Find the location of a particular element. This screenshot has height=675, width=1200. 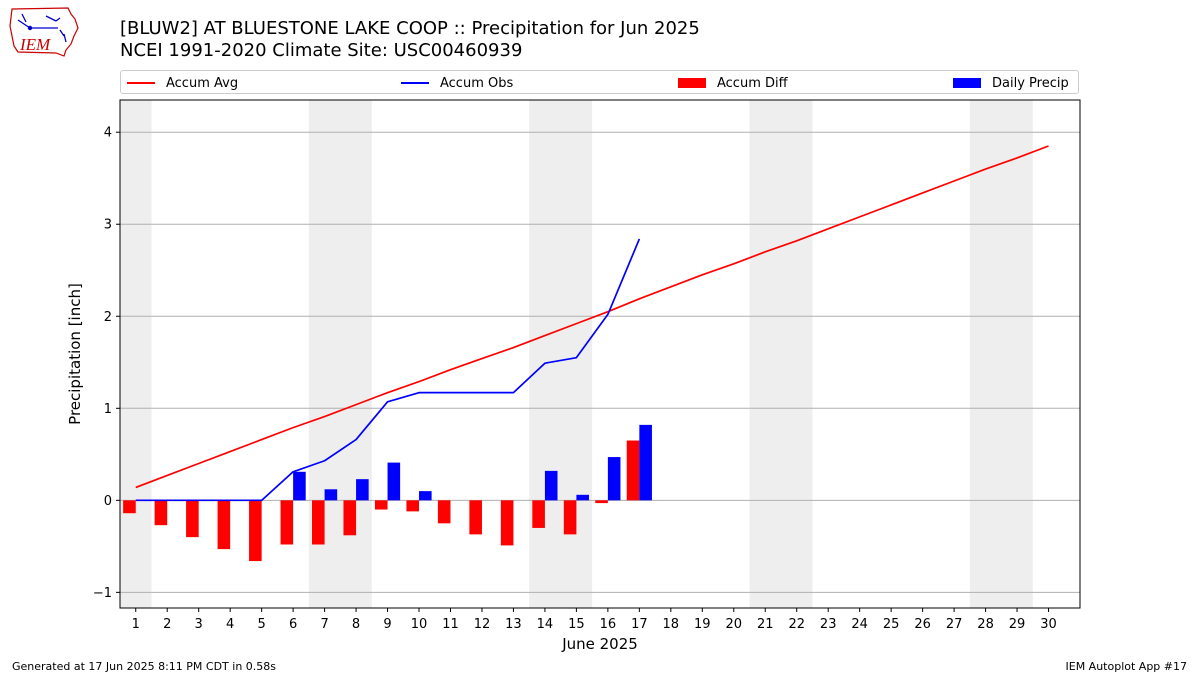

legend-item-accum-diff: Accum Diff is located at coordinates (733, 83).